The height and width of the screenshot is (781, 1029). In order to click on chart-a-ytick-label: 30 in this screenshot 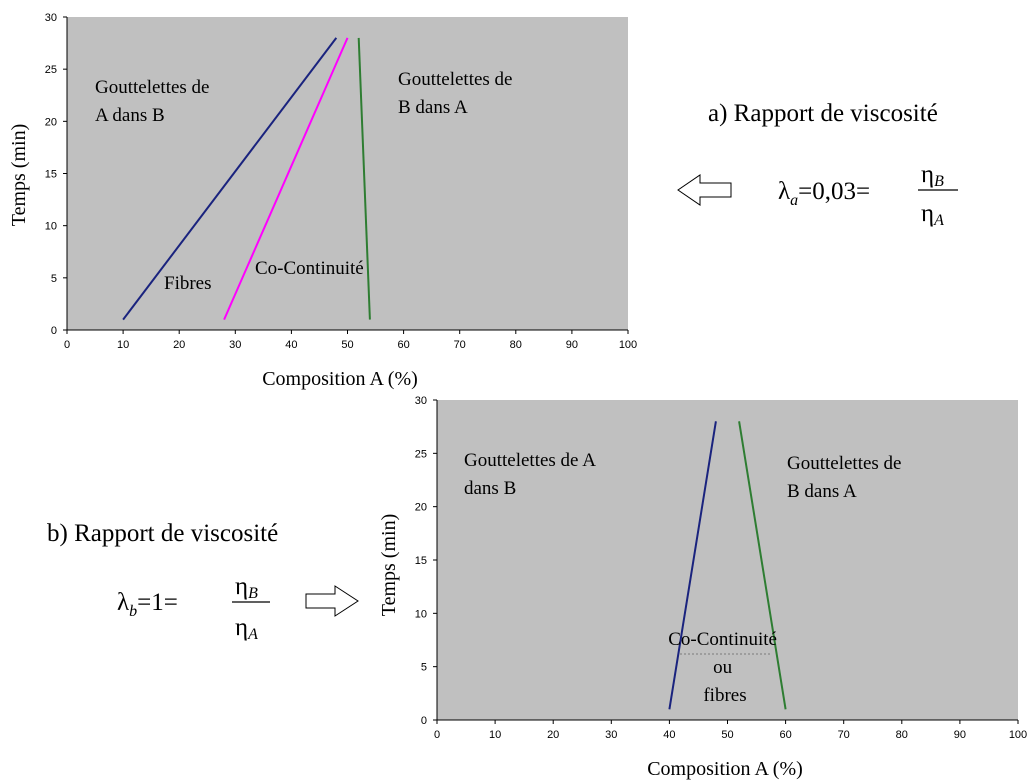, I will do `click(51, 18)`.